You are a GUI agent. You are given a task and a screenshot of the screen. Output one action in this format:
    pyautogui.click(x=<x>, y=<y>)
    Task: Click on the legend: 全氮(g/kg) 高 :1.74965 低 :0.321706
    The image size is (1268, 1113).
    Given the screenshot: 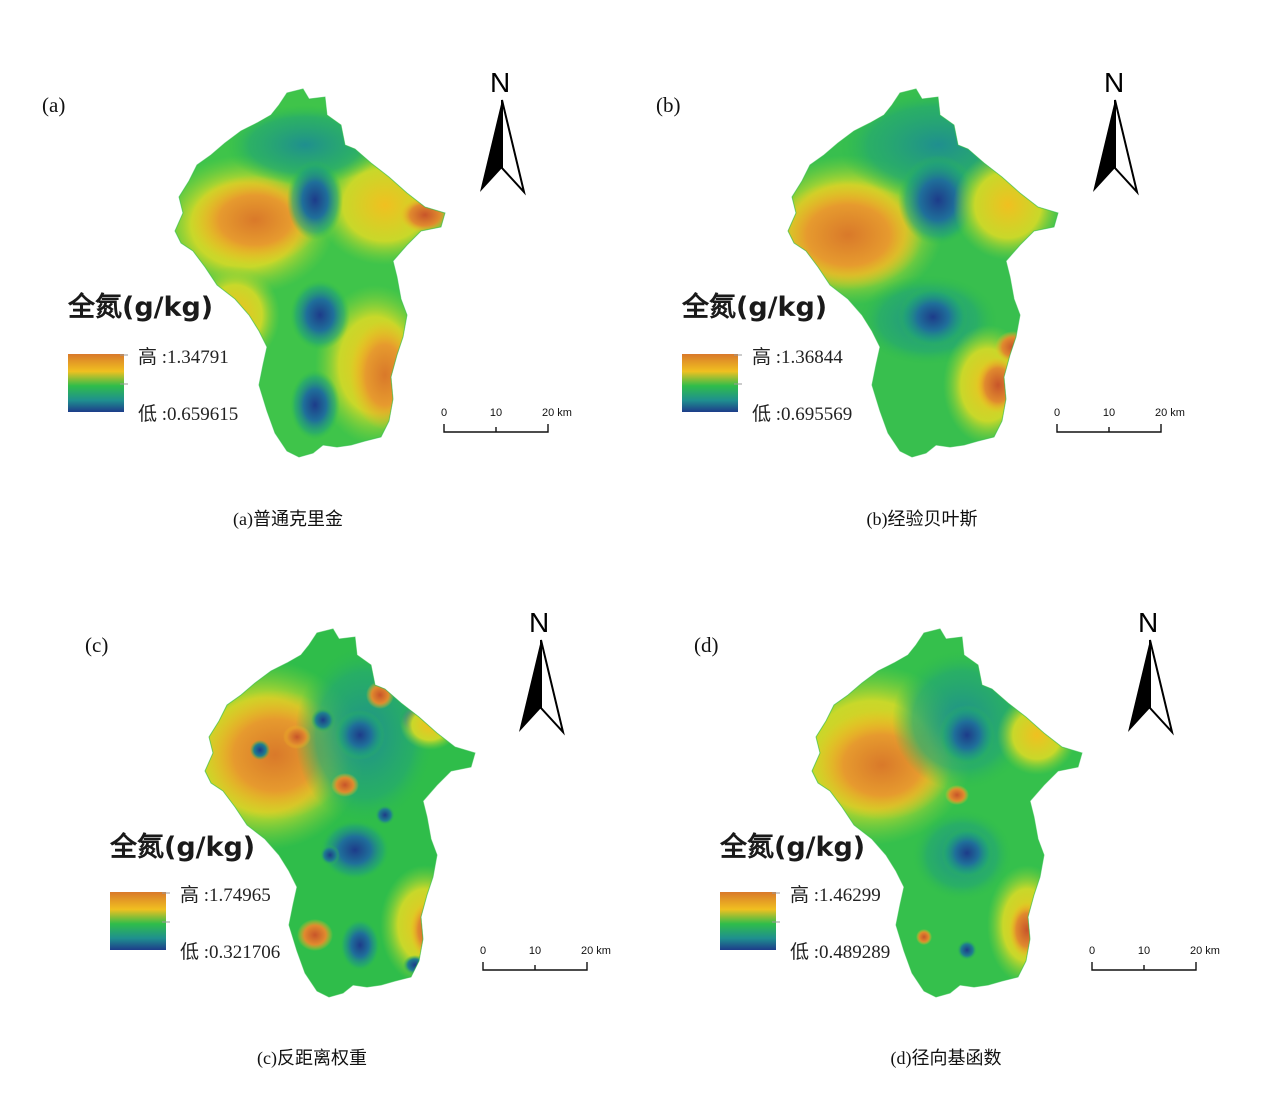 What is the action you would take?
    pyautogui.click(x=194, y=897)
    